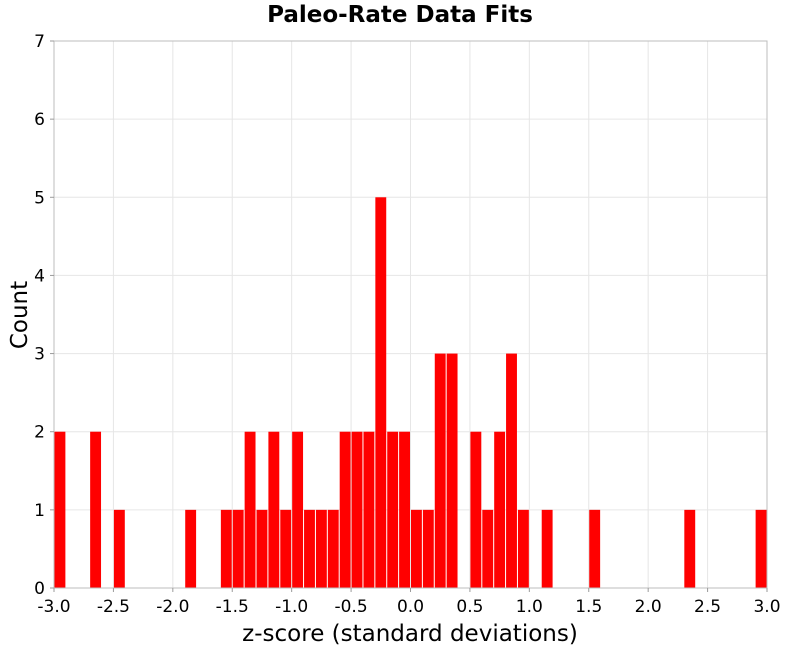 The image size is (800, 650). What do you see at coordinates (39, 511) in the screenshot?
I see `y-tick-label: 1` at bounding box center [39, 511].